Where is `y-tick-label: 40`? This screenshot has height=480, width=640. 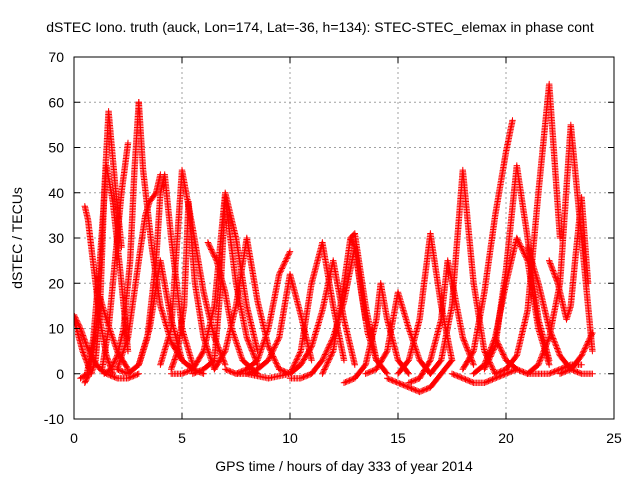 y-tick-label: 40 is located at coordinates (56, 193).